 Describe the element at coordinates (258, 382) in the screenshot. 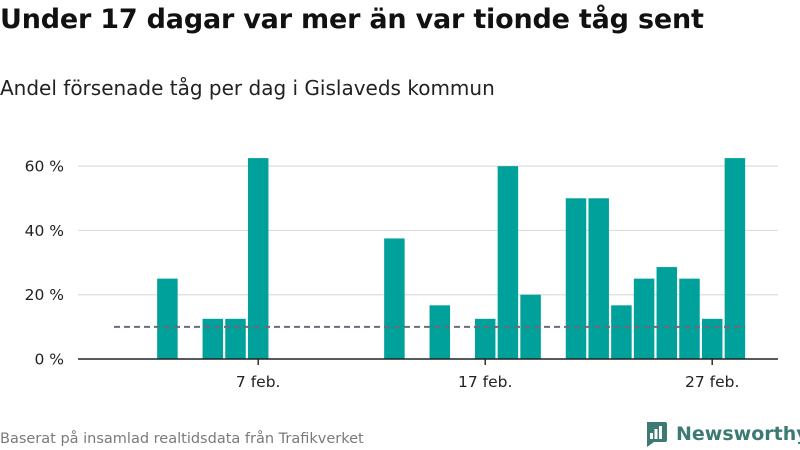

I see `x-tick-label: 7 feb.` at that location.